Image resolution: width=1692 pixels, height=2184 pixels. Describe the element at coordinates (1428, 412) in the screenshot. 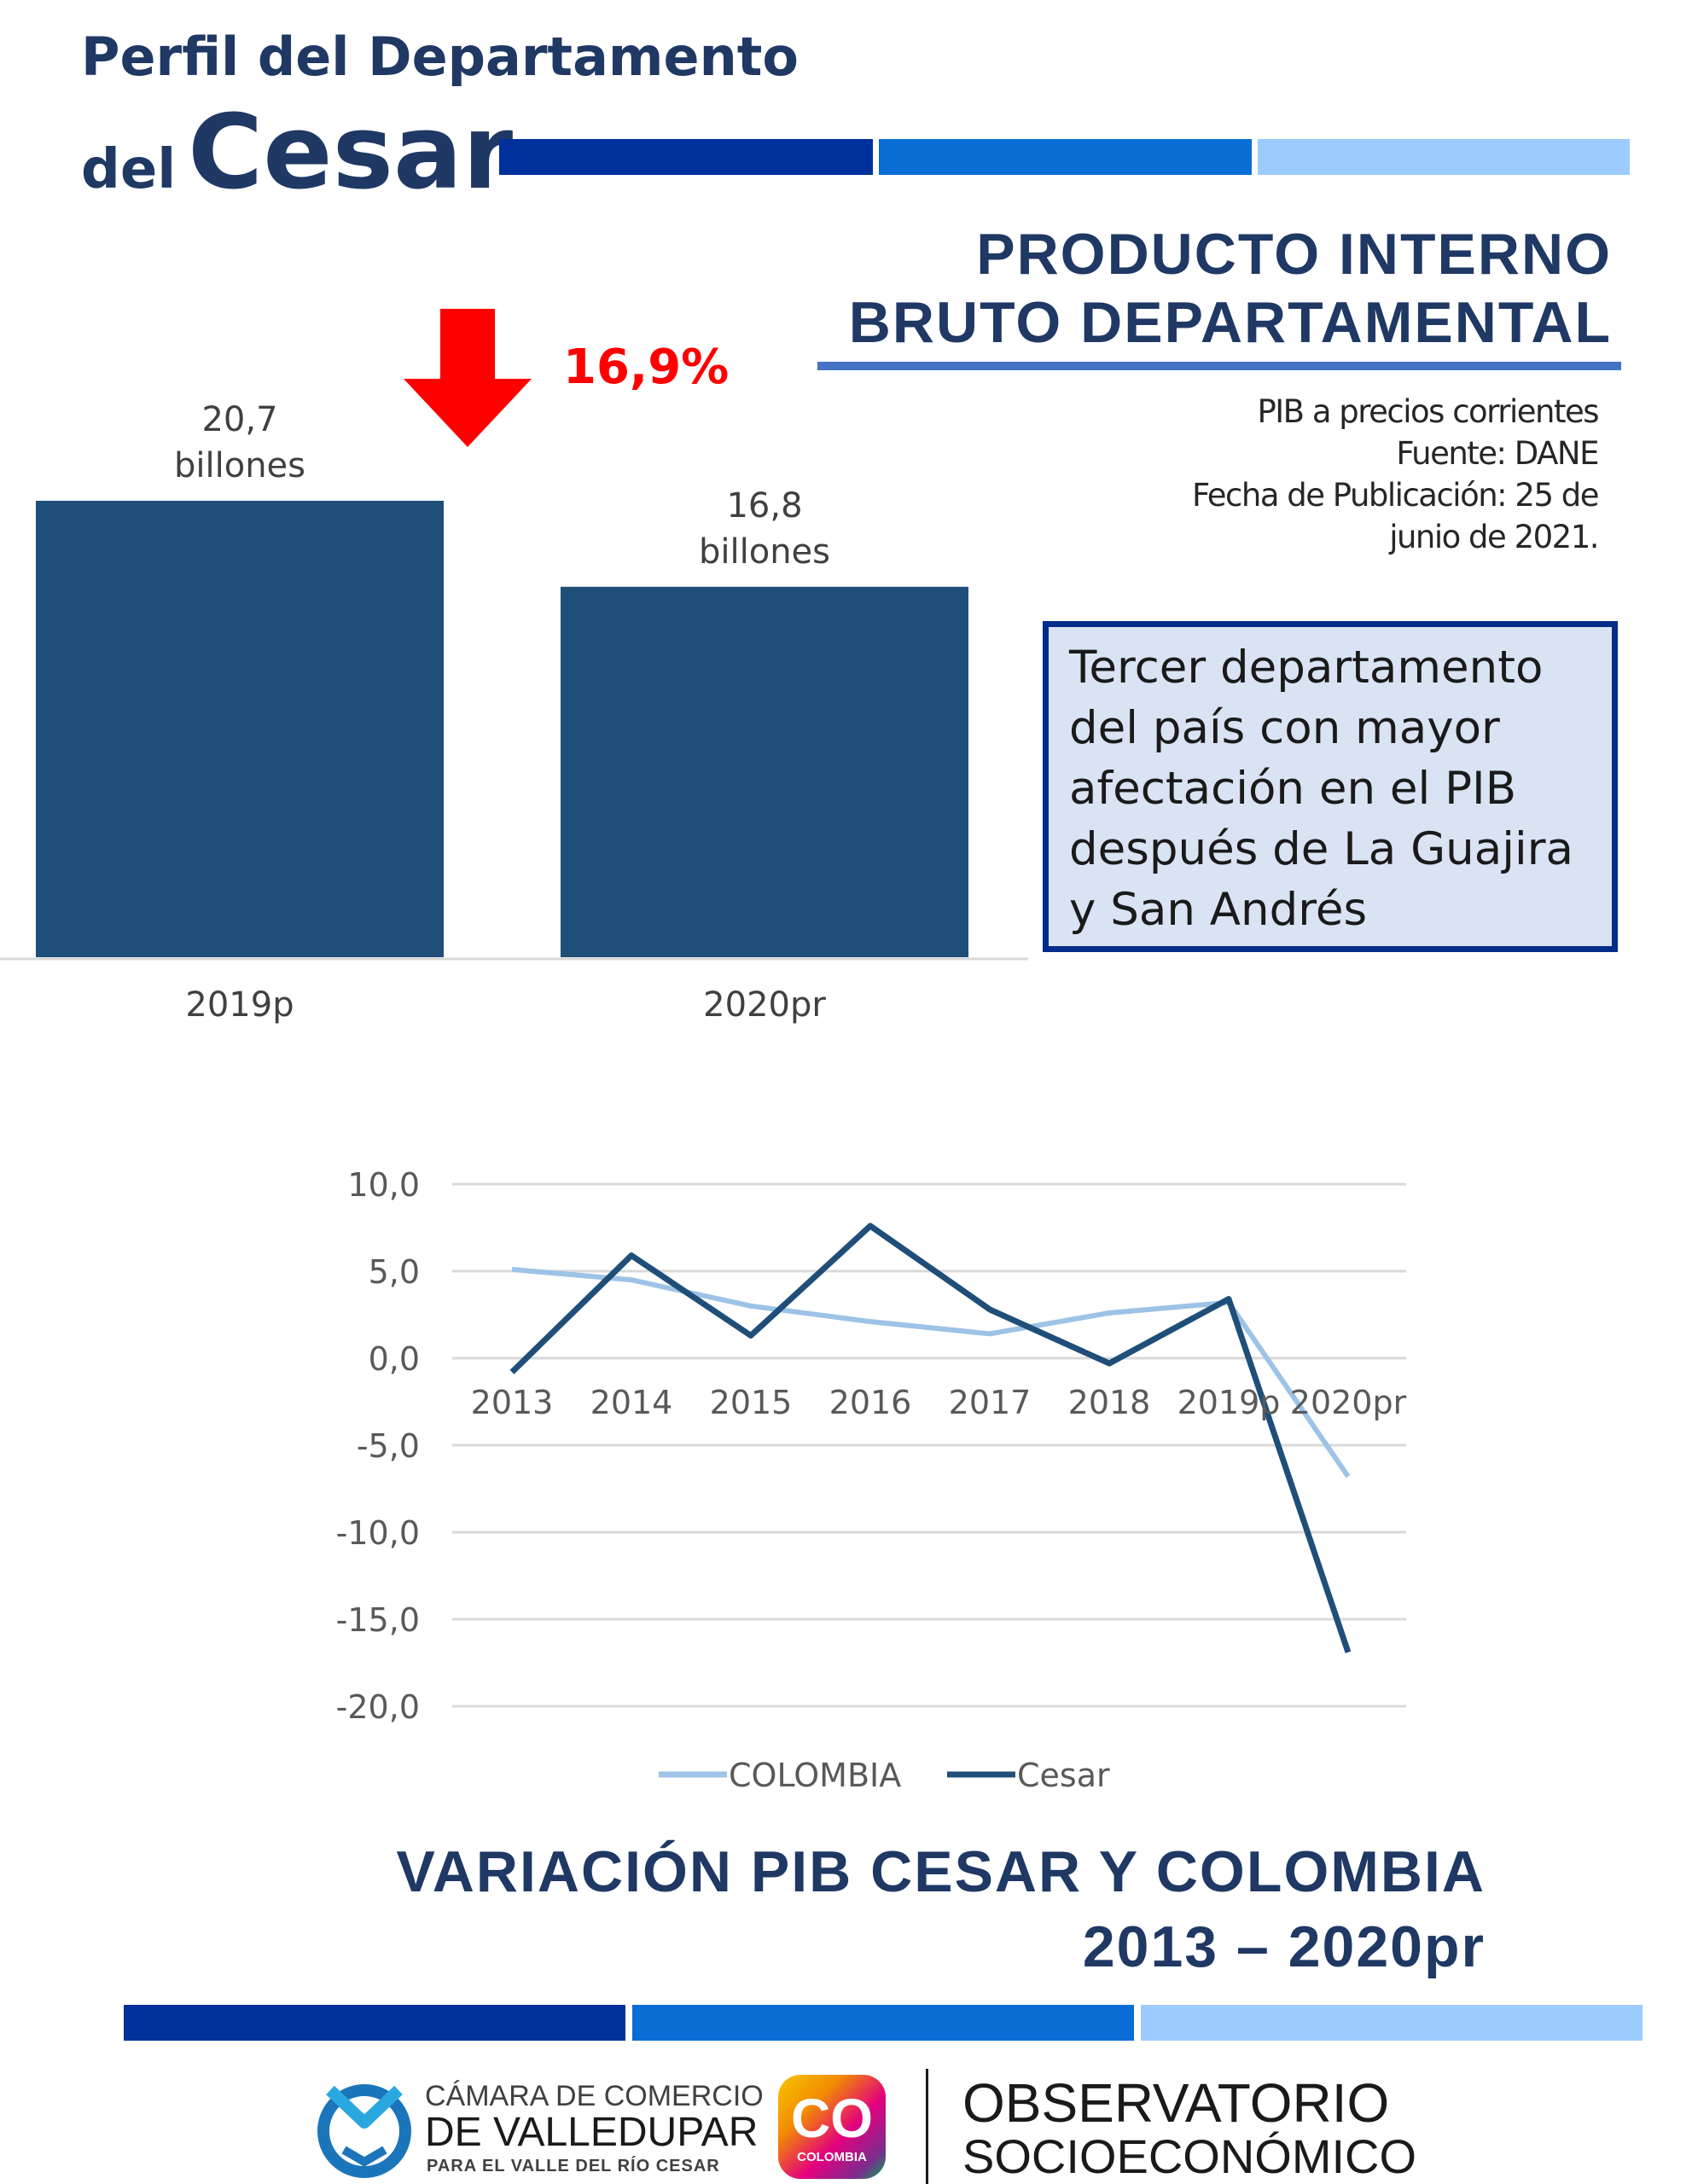

I see `source-line1: PIB a precios corrientes` at that location.